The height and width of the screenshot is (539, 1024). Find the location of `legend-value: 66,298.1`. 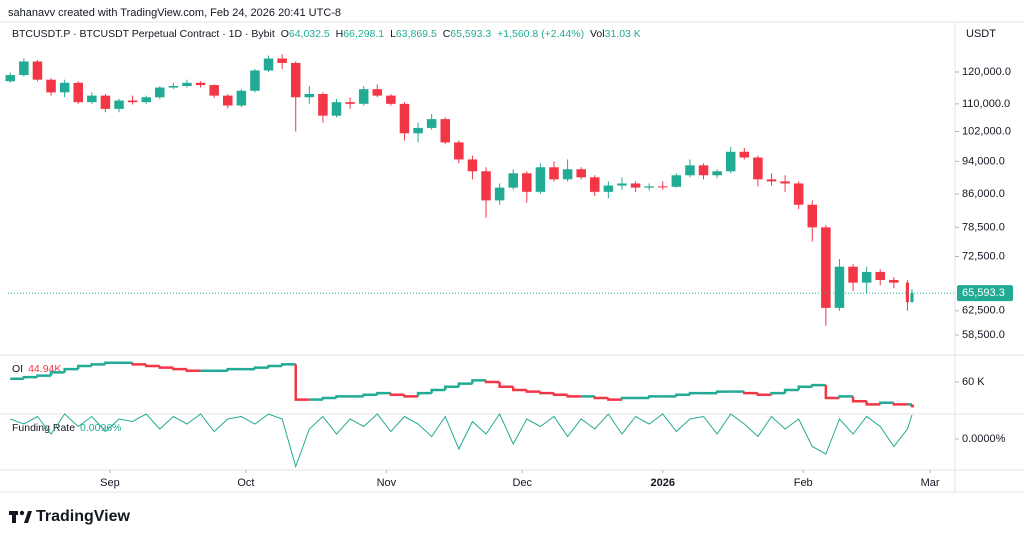

legend-value: 66,298.1 is located at coordinates (363, 34).